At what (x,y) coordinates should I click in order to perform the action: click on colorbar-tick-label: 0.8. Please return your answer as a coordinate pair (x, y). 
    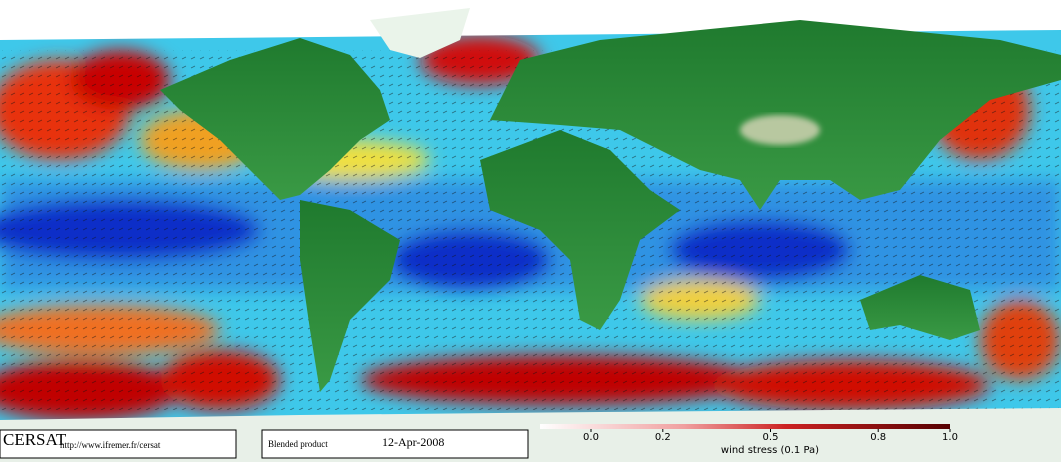
    Looking at the image, I should click on (878, 437).